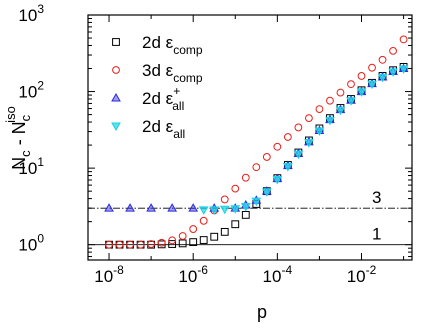  Describe the element at coordinates (278, 274) in the screenshot. I see `x-tick-label: 10⁻⁴` at that location.